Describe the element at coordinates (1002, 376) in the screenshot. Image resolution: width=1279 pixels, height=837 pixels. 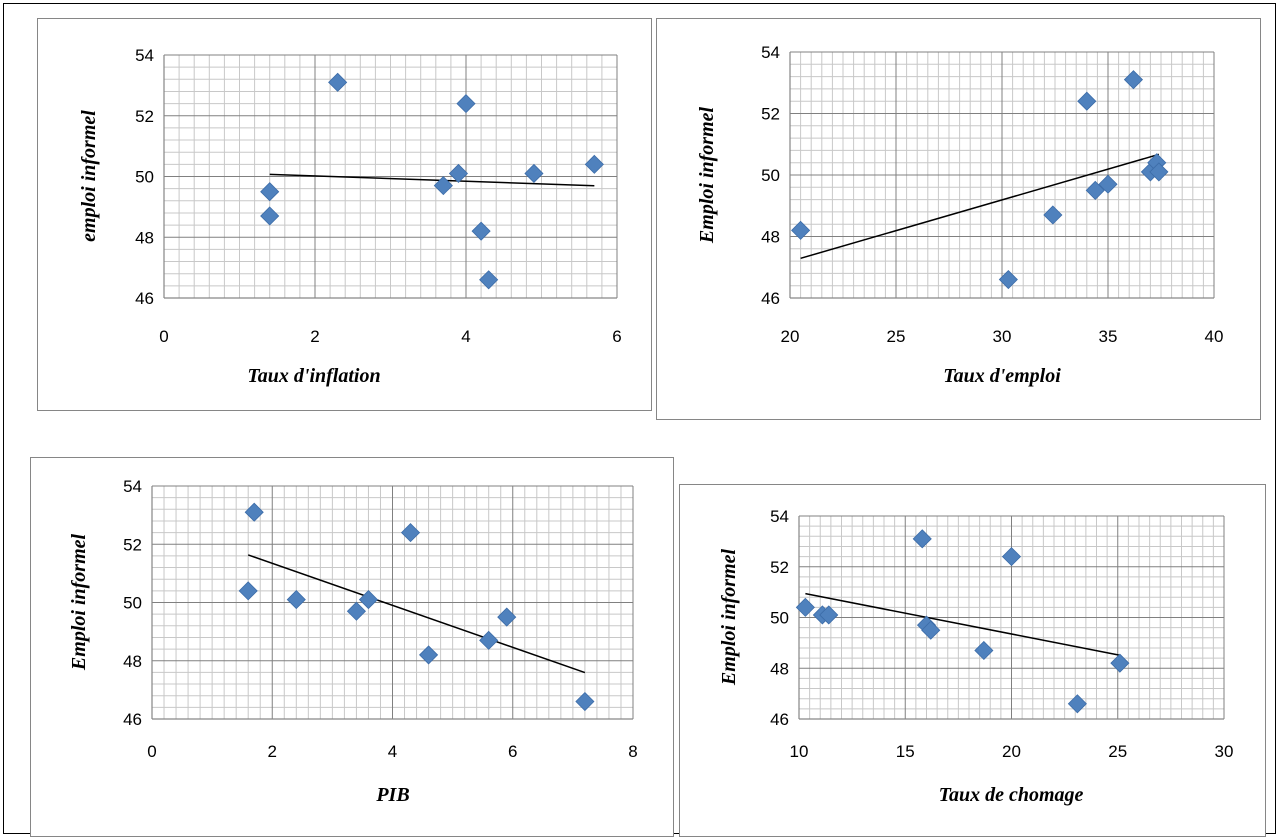
I see `x-axis-title: Taux d'emploi` at that location.